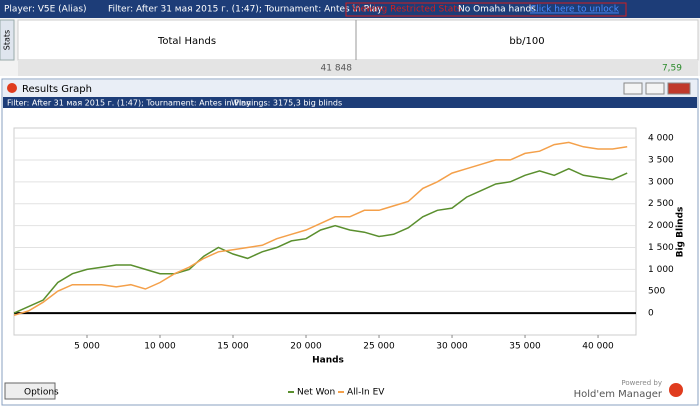 This screenshot has height=407, width=700. I want to click on legend-label: All-In EV, so click(366, 393).